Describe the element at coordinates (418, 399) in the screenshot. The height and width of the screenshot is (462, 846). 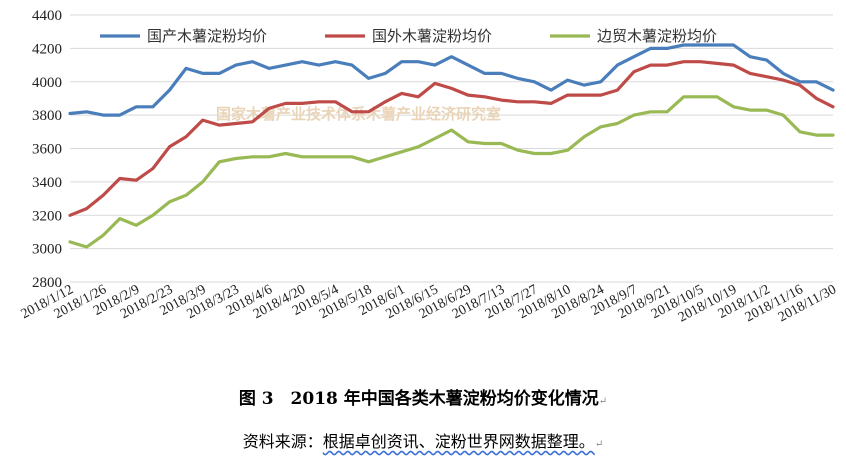
I see `caption-title-text: 图 3 2018 年中国各类木薯淀粉均价变化情况` at that location.